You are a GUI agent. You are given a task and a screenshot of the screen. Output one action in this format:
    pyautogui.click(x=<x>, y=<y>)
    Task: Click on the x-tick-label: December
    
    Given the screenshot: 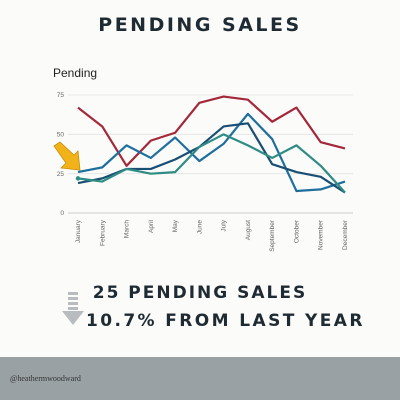 What is the action you would take?
    pyautogui.click(x=345, y=234)
    